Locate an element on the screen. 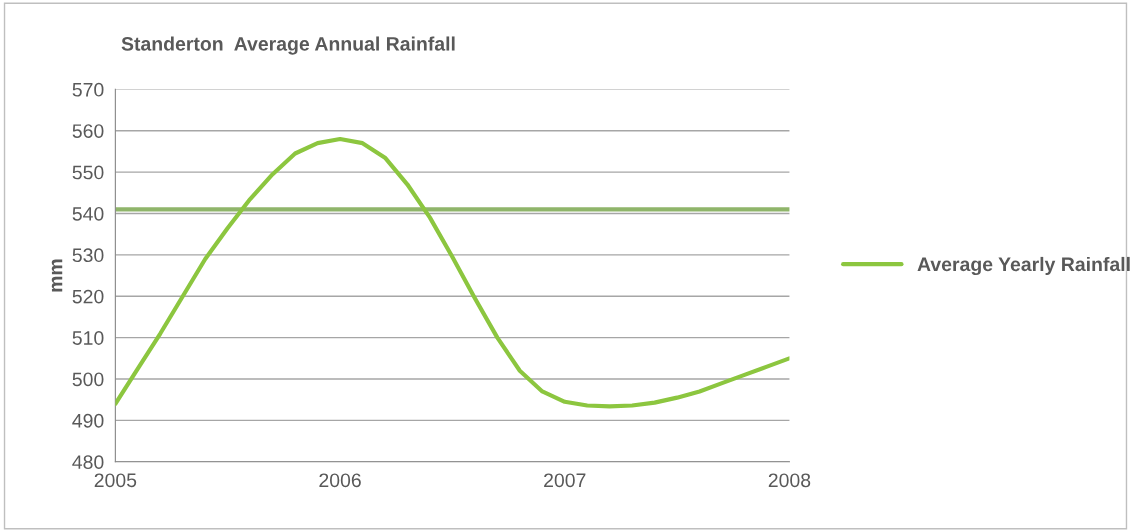 This screenshot has width=1131, height=532. y-tick-label: 550 is located at coordinates (88, 172).